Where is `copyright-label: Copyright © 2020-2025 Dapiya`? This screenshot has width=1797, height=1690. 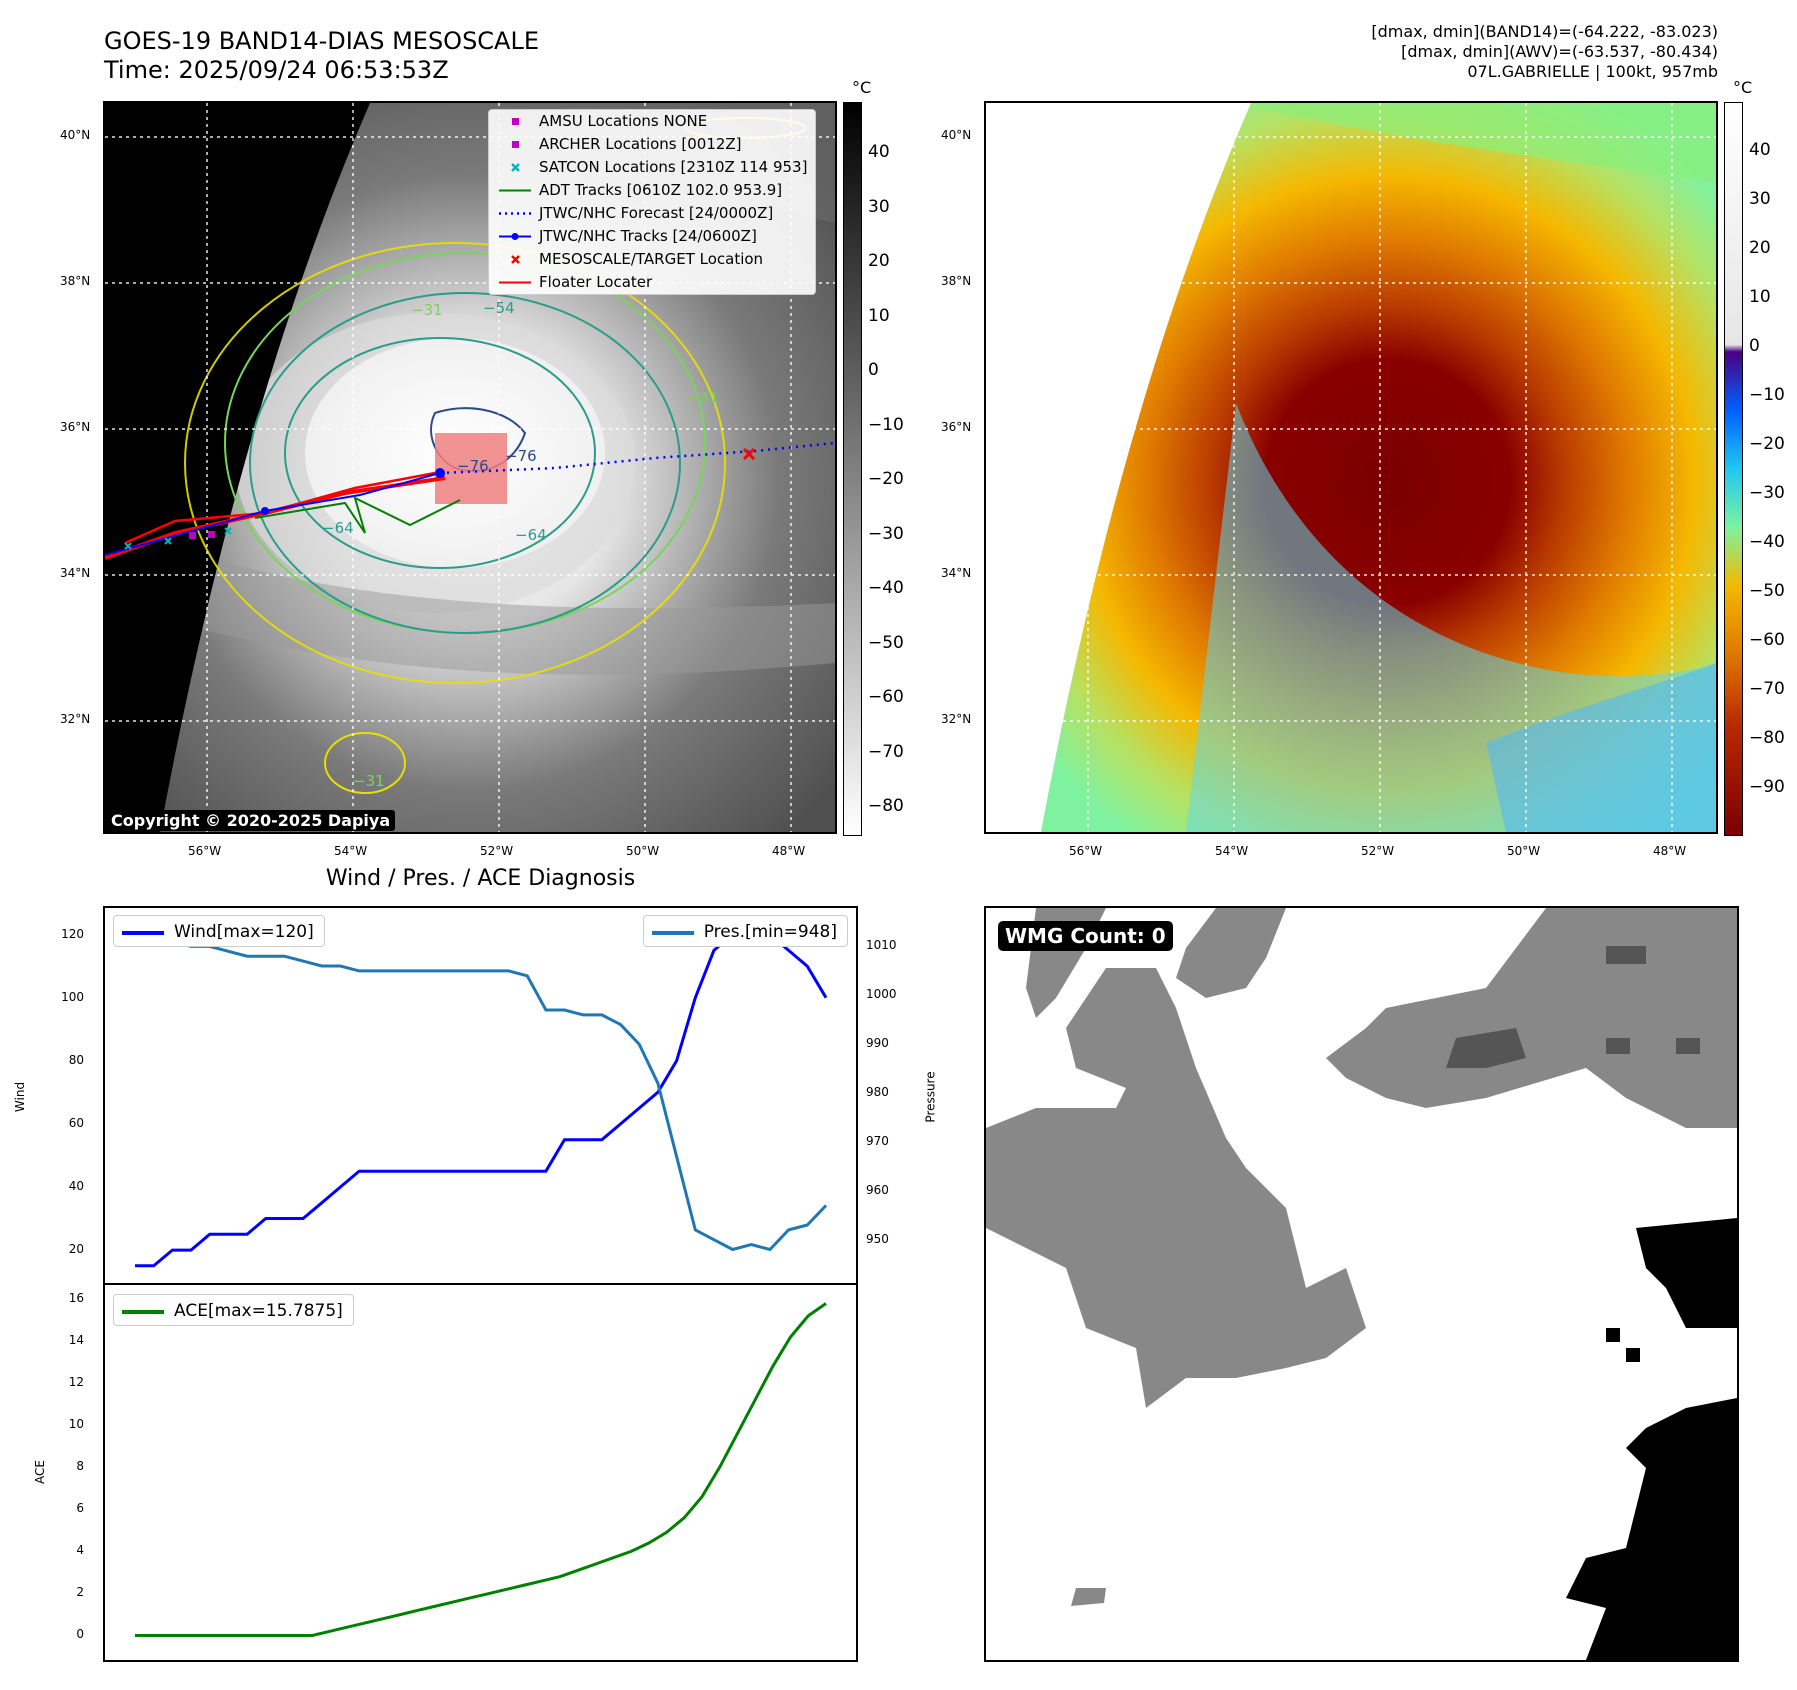 copyright-label: Copyright © 2020-2025 Dapiya is located at coordinates (251, 820).